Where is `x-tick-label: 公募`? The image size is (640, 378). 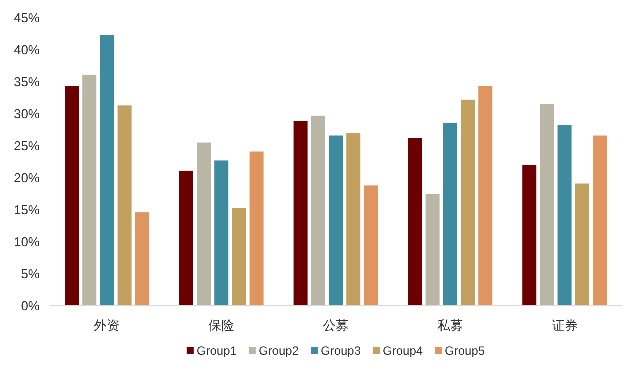
x-tick-label: 公募 is located at coordinates (336, 325).